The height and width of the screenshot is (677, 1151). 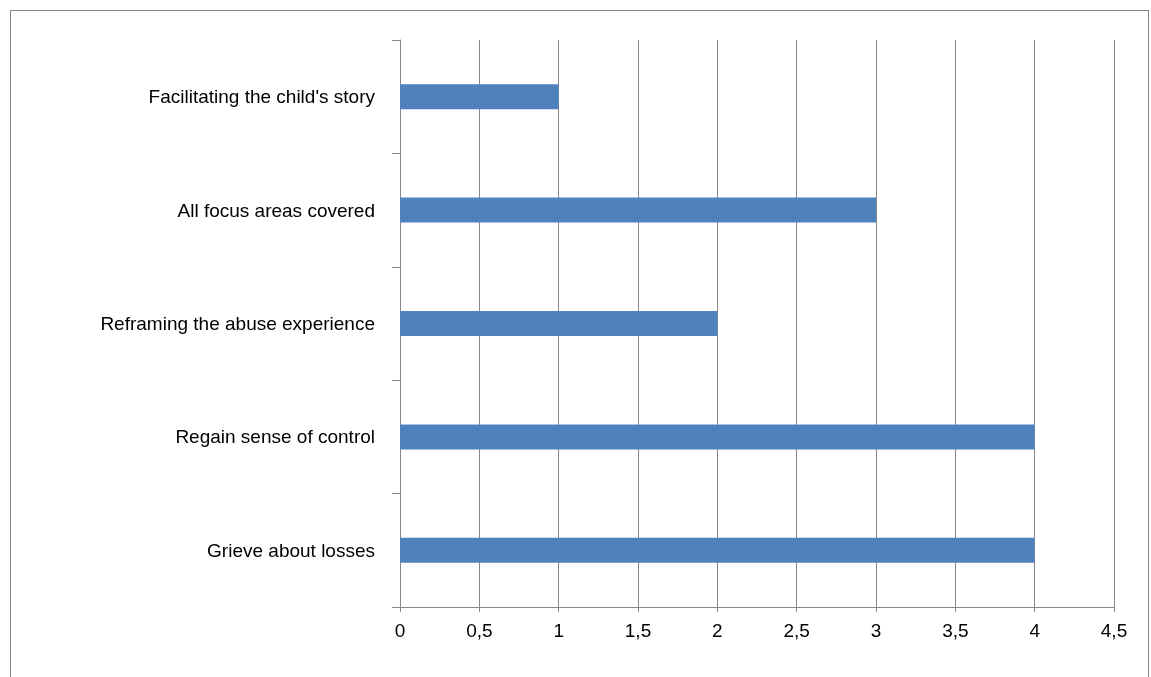 I want to click on y-tick-label: Reframing the abuse experience, so click(x=237, y=323).